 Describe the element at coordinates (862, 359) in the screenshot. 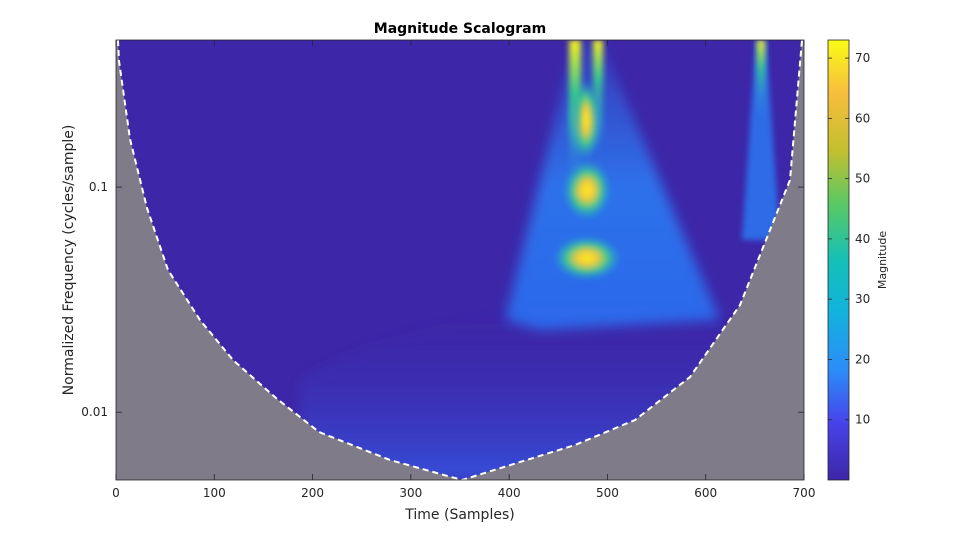

I see `colorbar-tick-label: 20` at that location.